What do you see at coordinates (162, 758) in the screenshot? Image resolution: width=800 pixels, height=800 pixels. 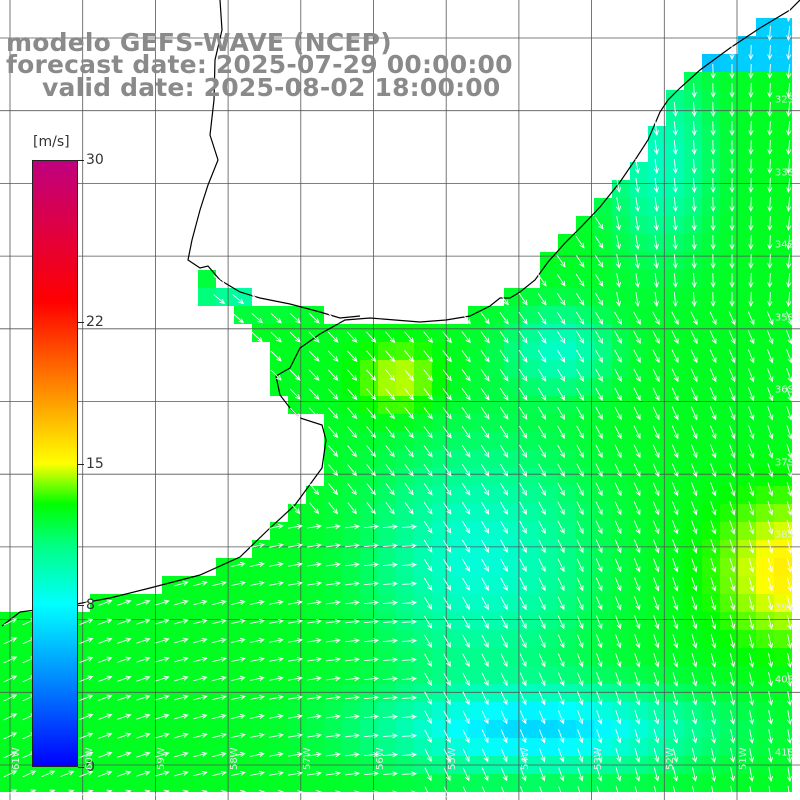 I see `lon-label: 59W` at bounding box center [162, 758].